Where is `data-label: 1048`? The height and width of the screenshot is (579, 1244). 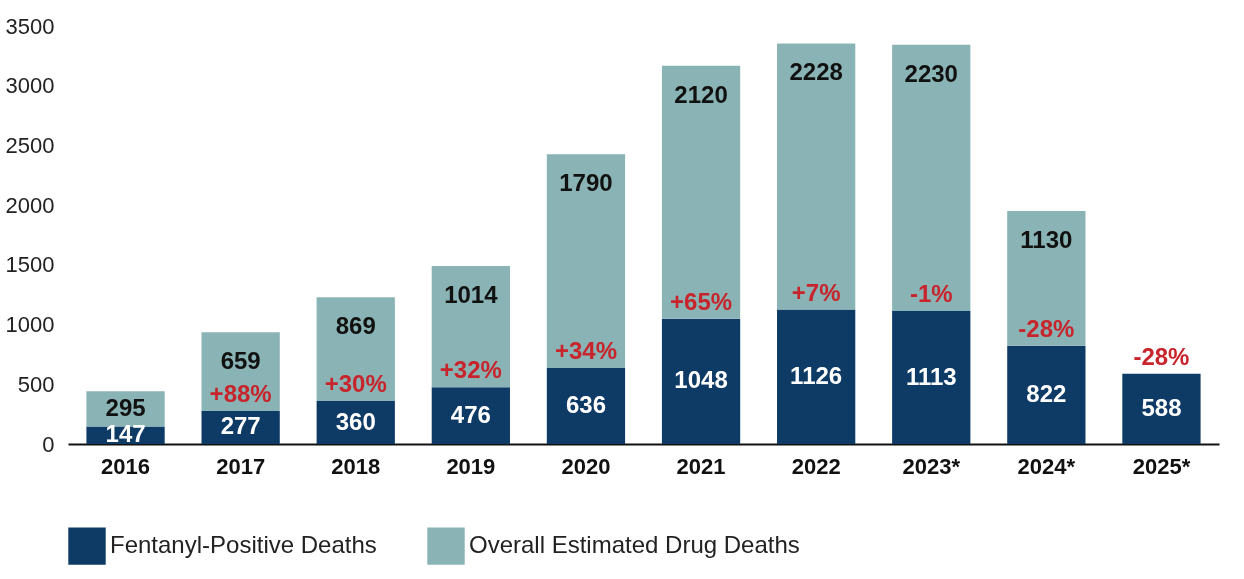
data-label: 1048 is located at coordinates (701, 380).